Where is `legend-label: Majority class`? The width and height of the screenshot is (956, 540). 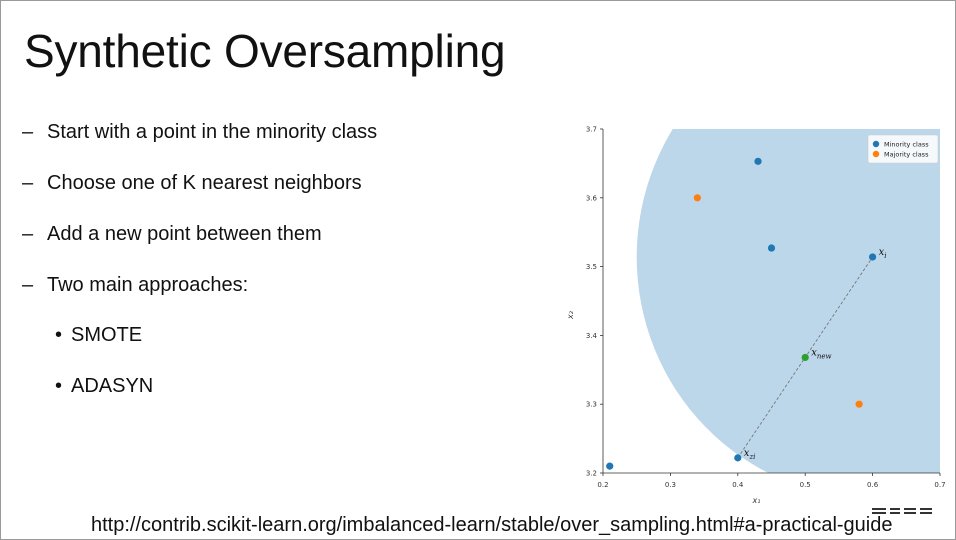 legend-label: Majority class is located at coordinates (906, 154).